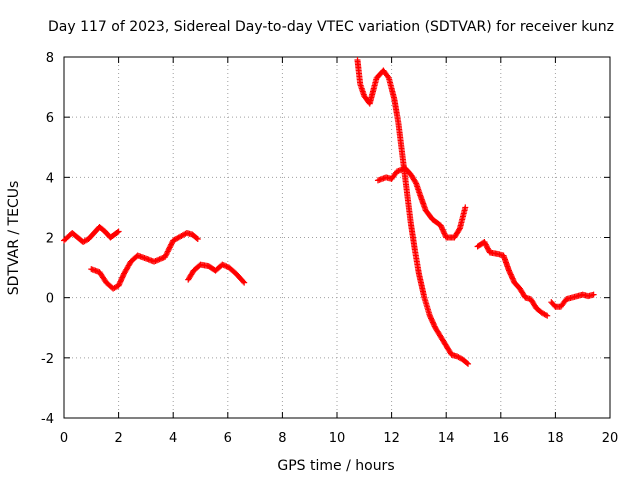  Describe the element at coordinates (47, 419) in the screenshot. I see `y-tick-label: -4` at that location.